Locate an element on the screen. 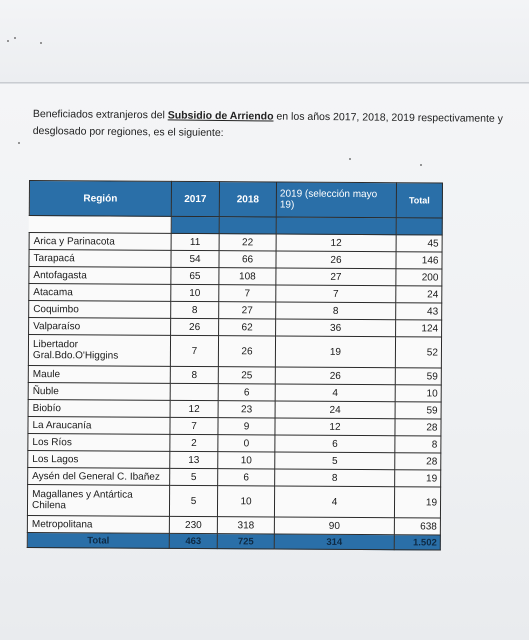 This screenshot has height=640, width=529. cell-2018: 22 is located at coordinates (248, 242).